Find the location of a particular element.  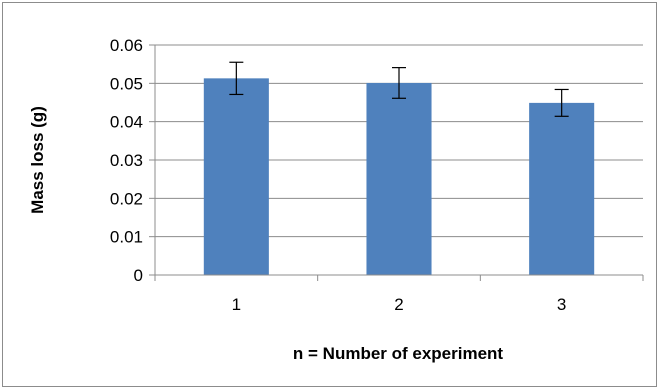

y-tick-label: 0 is located at coordinates (138, 275).